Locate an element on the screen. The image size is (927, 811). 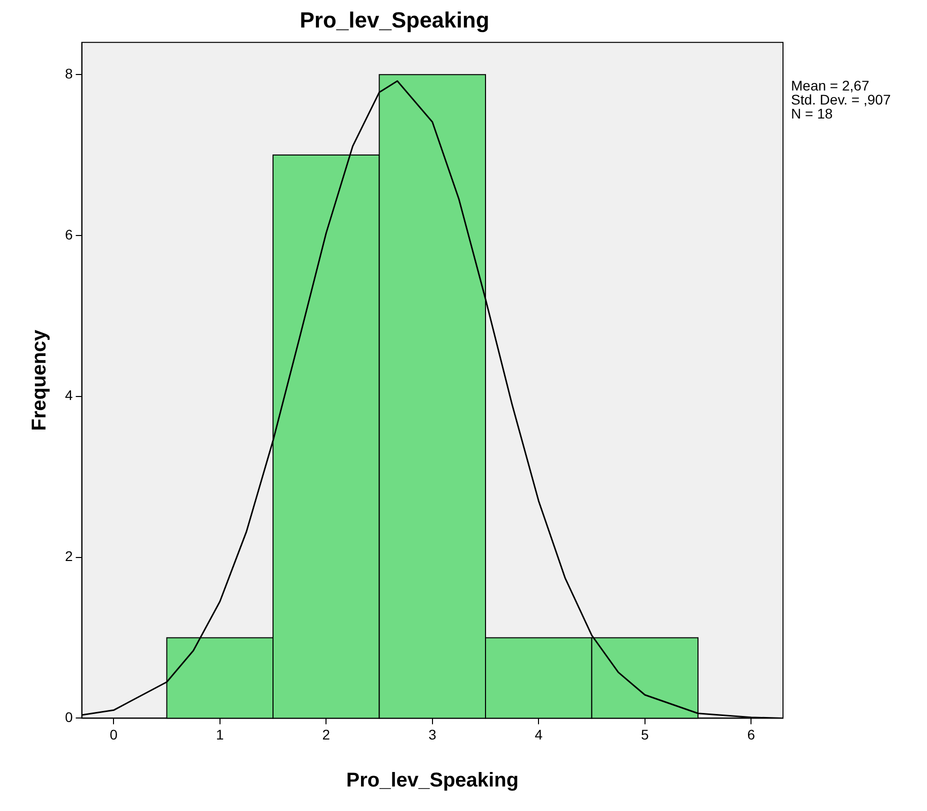
y-tick-label: 4 is located at coordinates (68, 395).